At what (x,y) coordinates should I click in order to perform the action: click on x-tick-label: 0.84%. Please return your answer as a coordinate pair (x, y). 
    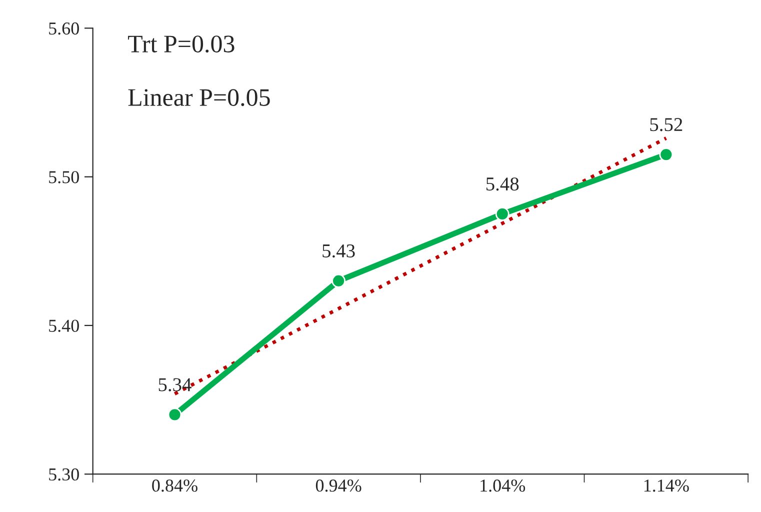
    Looking at the image, I should click on (175, 485).